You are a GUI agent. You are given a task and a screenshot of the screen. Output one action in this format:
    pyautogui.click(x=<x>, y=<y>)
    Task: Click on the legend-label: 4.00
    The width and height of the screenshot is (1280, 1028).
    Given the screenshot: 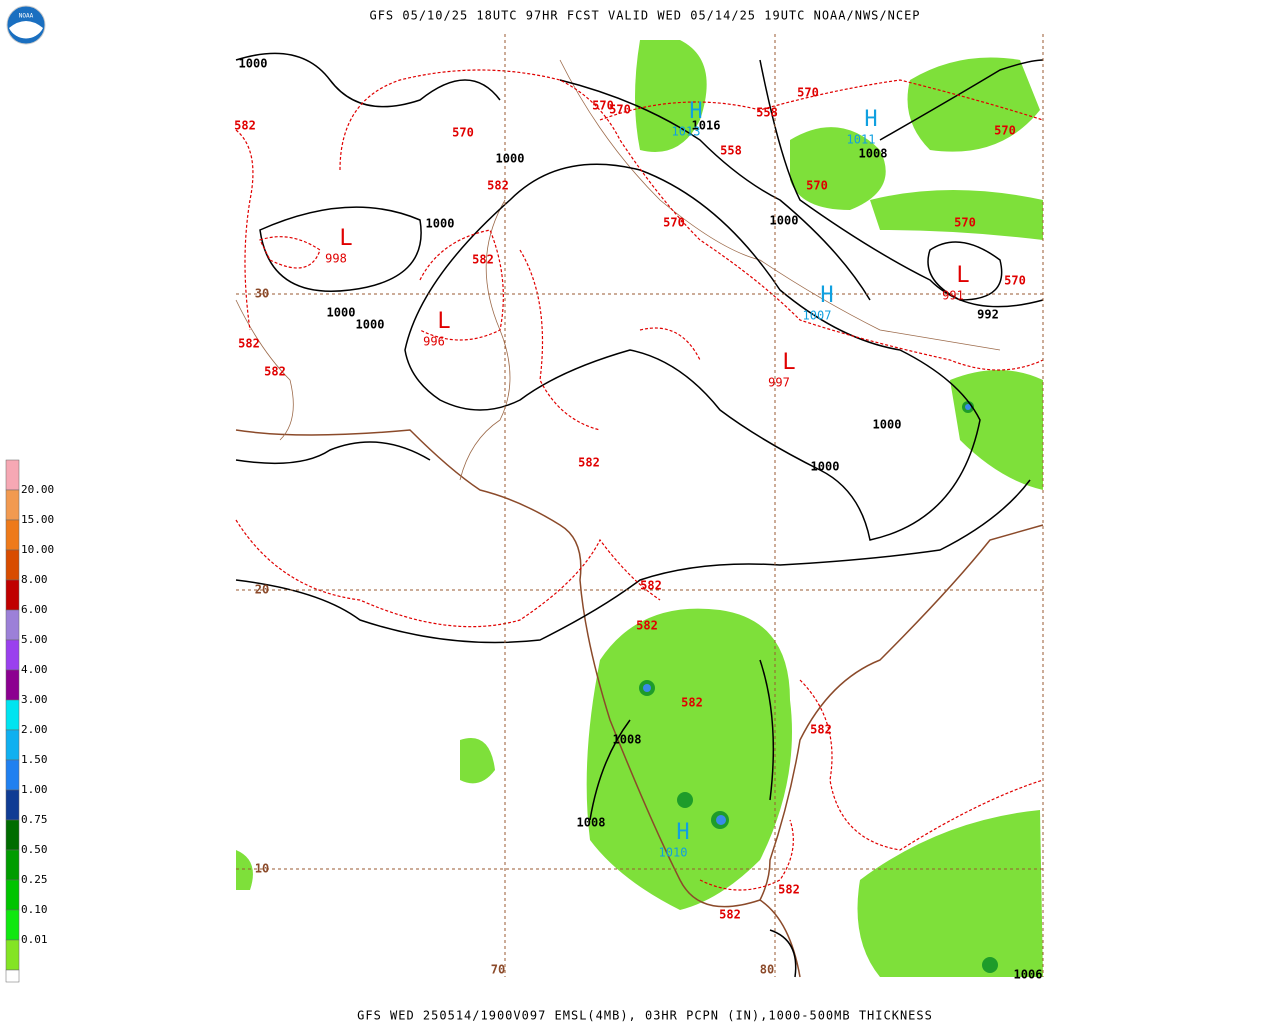 What is the action you would take?
    pyautogui.click(x=34, y=669)
    